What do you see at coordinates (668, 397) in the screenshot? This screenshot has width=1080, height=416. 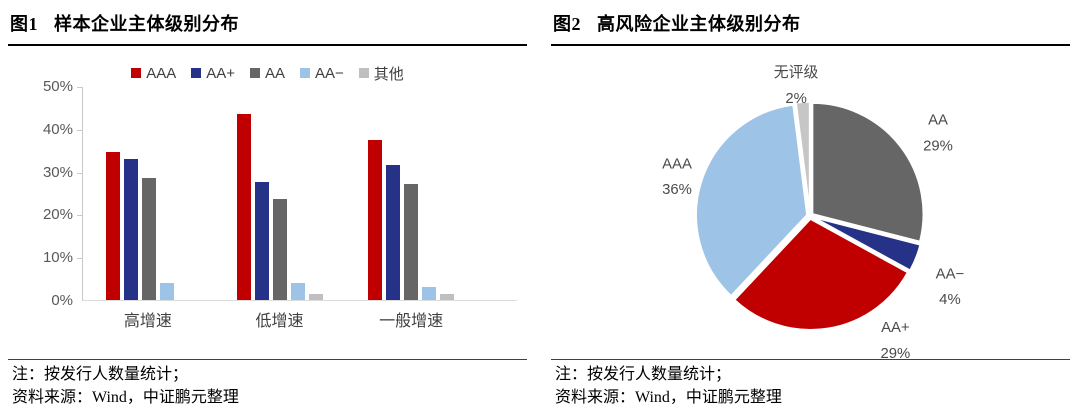 I see `figure-2-source-line: 资料来源：Wind，中证鹏元整理` at bounding box center [668, 397].